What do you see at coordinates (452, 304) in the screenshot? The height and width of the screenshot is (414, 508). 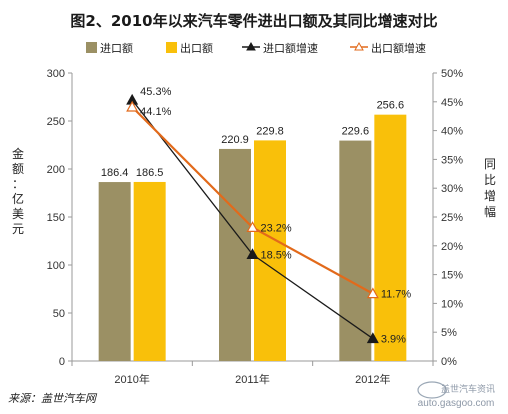 I see `right-tick-label: 10%` at bounding box center [452, 304].